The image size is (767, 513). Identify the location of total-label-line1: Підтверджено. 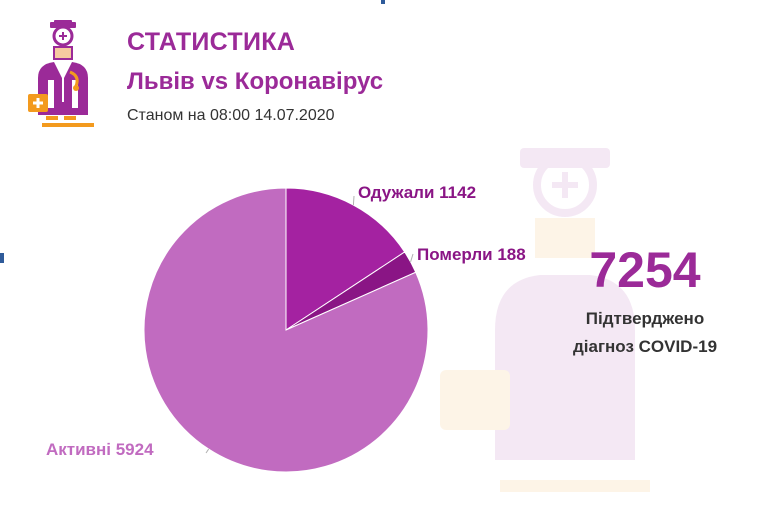
(645, 318).